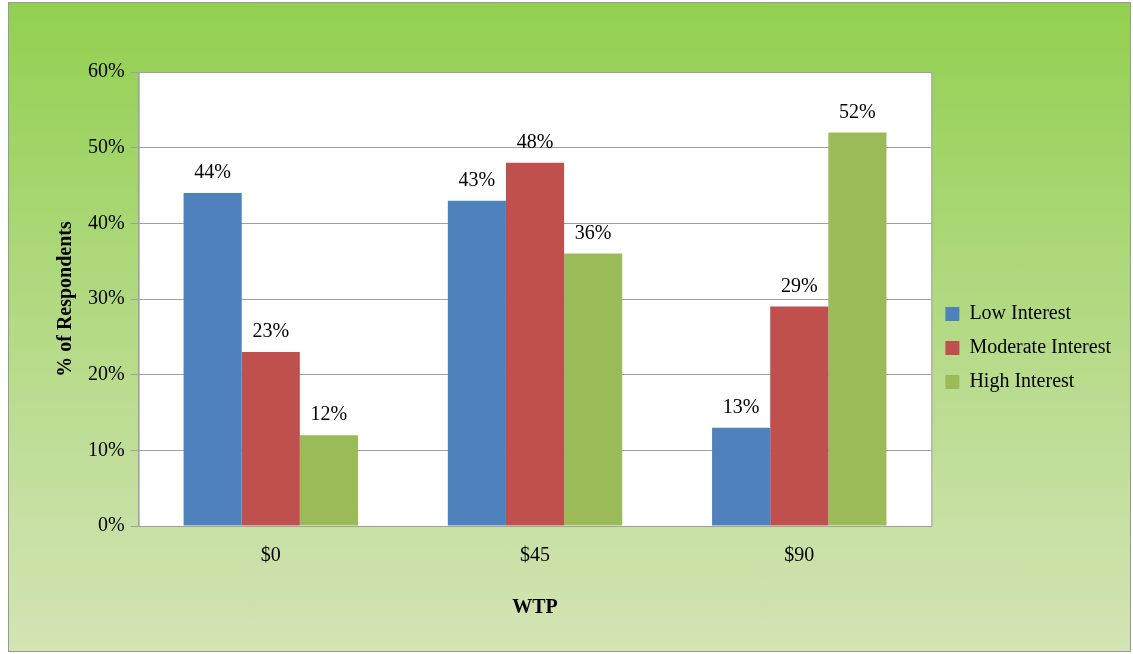  What do you see at coordinates (1020, 312) in the screenshot?
I see `legend-label: Low Interest` at bounding box center [1020, 312].